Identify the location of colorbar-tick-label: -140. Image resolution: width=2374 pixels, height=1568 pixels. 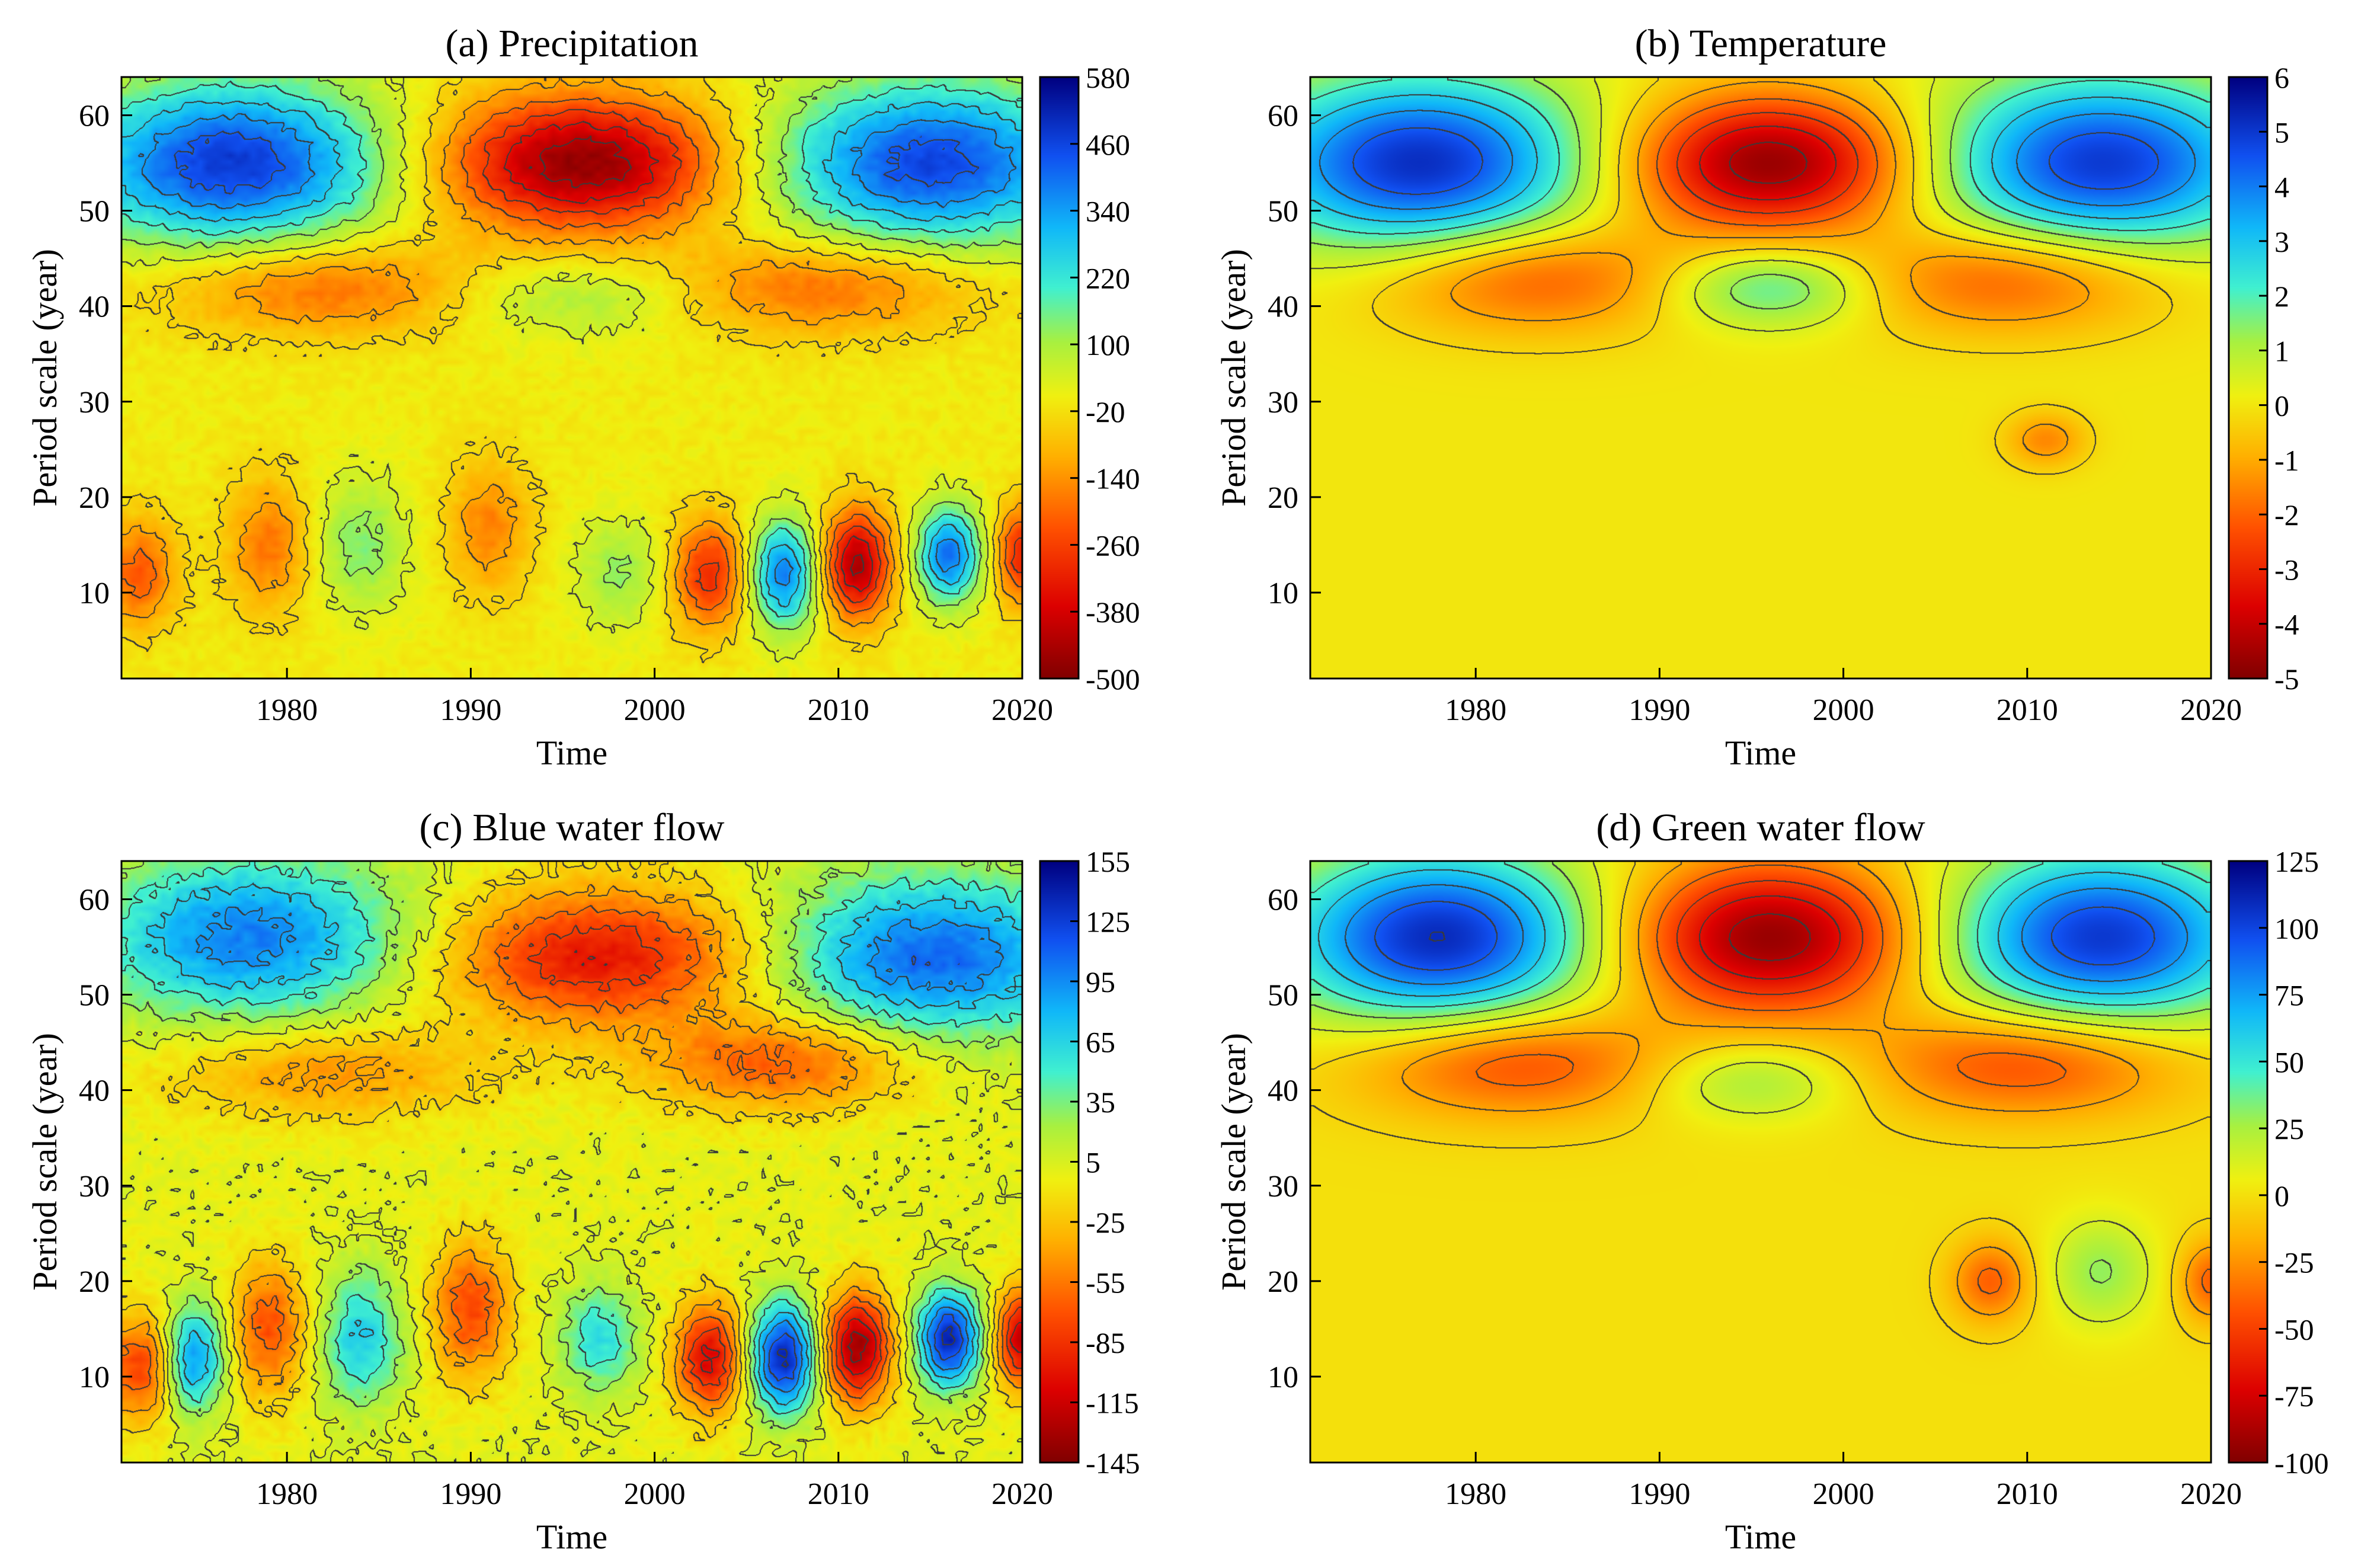
(1113, 478).